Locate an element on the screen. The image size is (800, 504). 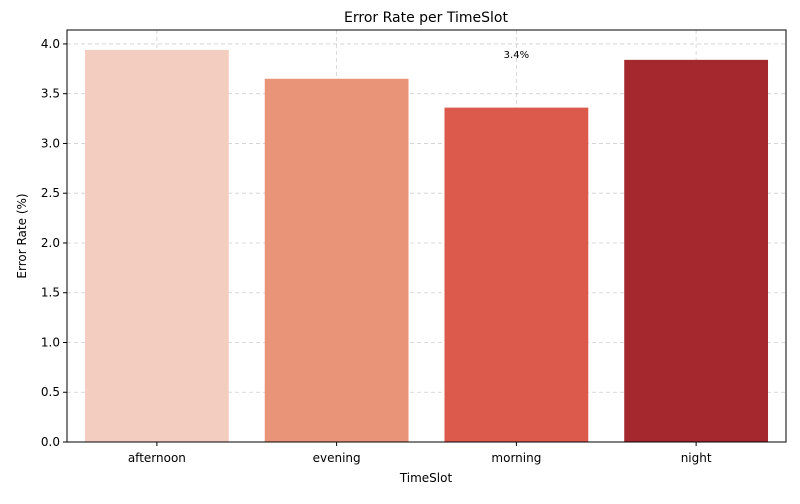
y-tick-label: 1.0 is located at coordinates (50, 342).